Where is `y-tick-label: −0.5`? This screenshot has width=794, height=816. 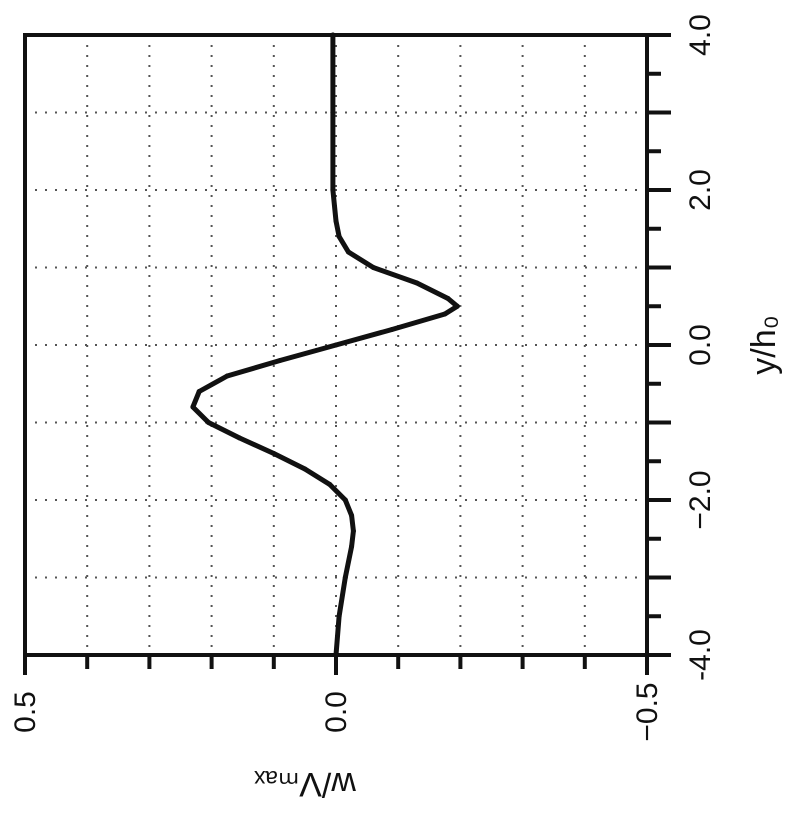
y-tick-label: −0.5 is located at coordinates (647, 711).